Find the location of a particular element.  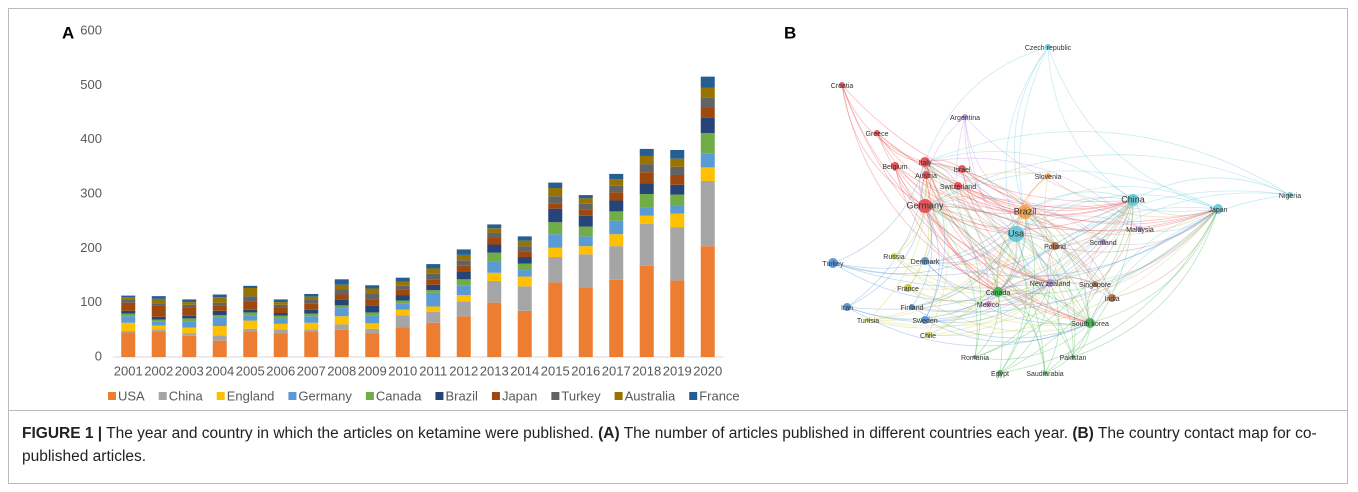

legend-swatch is located at coordinates (220, 396).